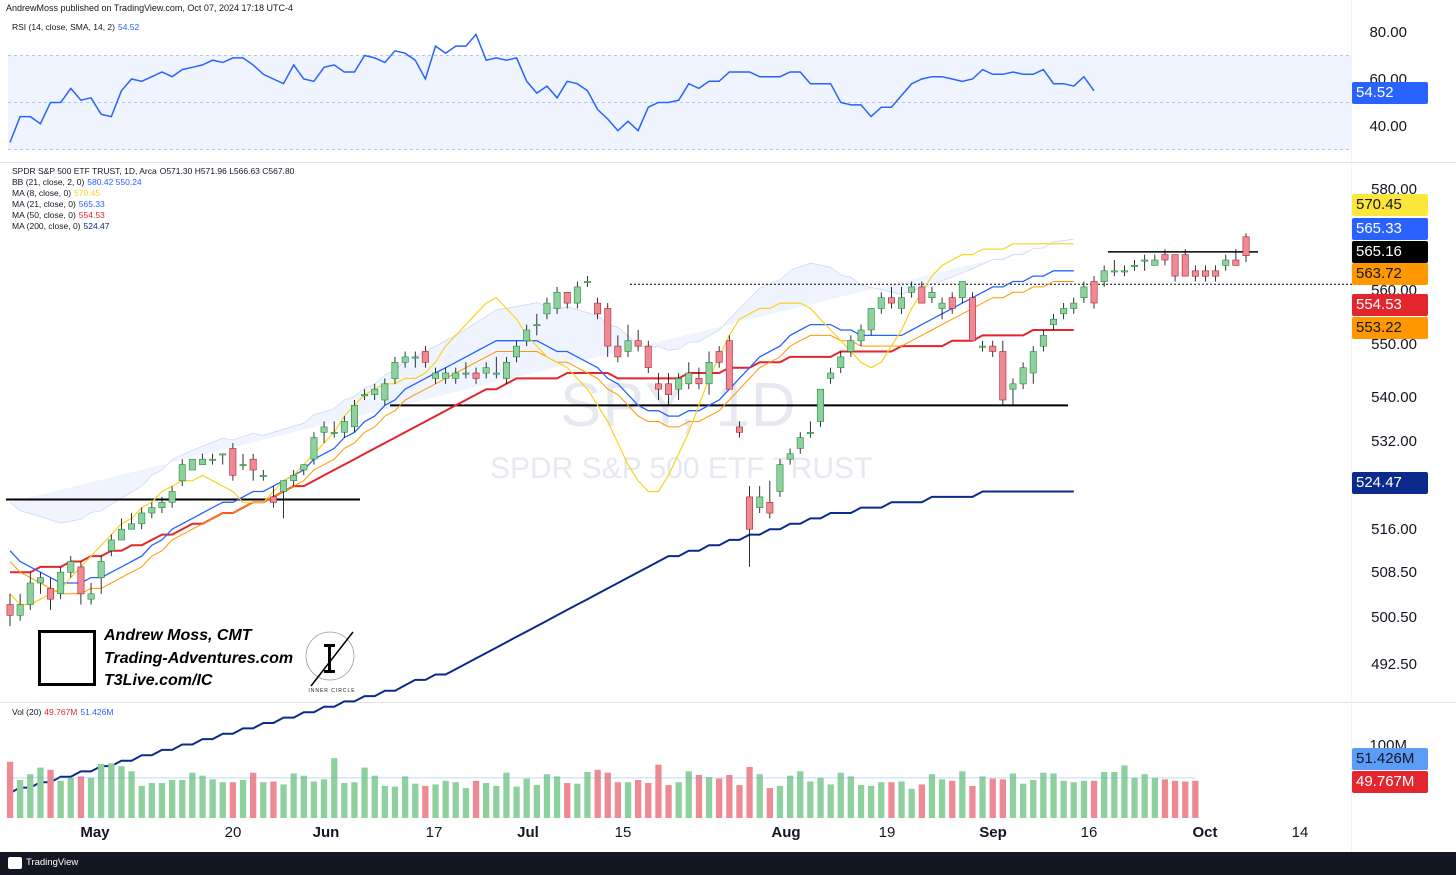 The image size is (1456, 875). Describe the element at coordinates (52, 862) in the screenshot. I see `footer-brand: TradingView` at that location.